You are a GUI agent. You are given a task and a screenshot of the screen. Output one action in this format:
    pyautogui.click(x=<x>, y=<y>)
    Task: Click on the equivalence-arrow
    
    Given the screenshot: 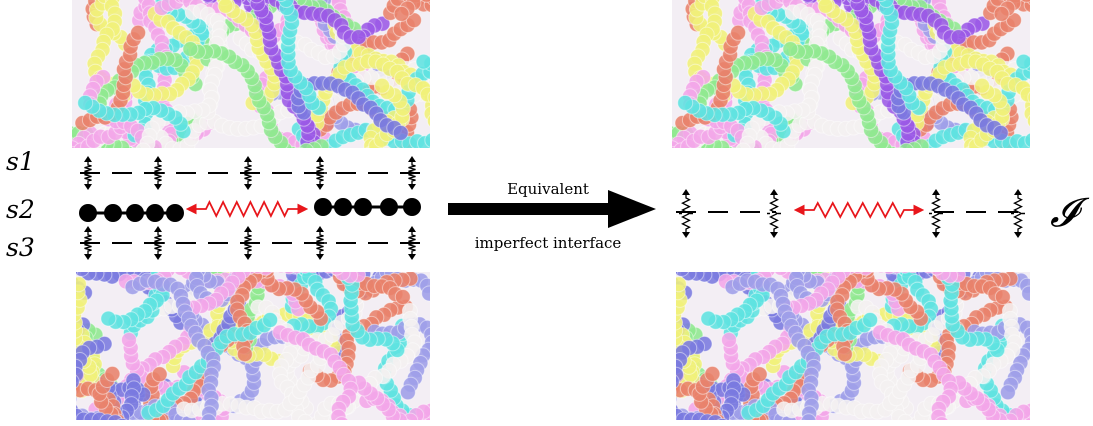 What is the action you would take?
    pyautogui.click(x=552, y=209)
    